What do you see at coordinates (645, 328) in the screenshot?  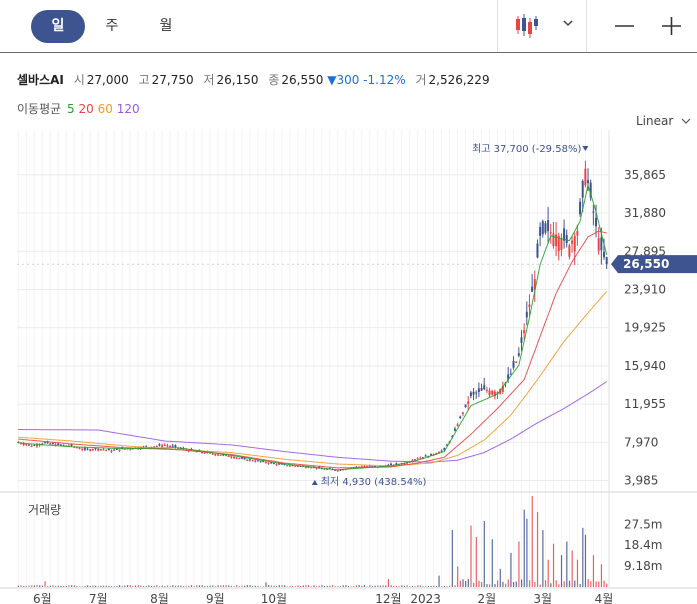 I see `price-tick-label: 19,925` at bounding box center [645, 328].